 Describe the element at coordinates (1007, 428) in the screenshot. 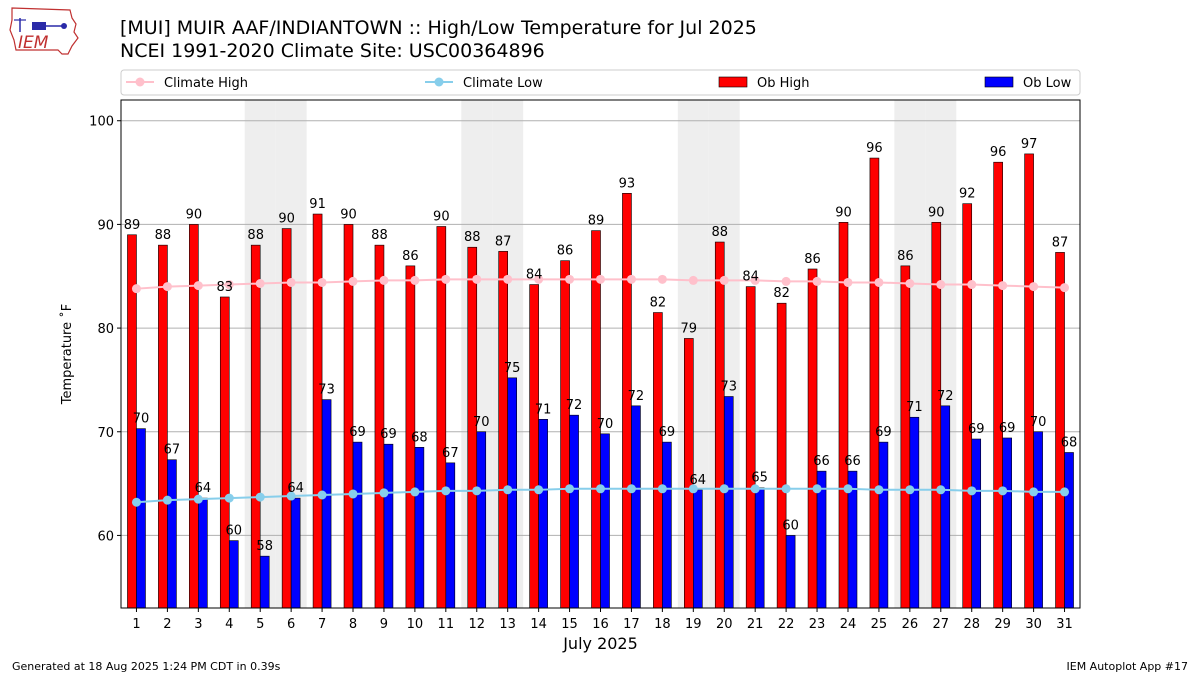

I see `ob-low-label: 69` at that location.